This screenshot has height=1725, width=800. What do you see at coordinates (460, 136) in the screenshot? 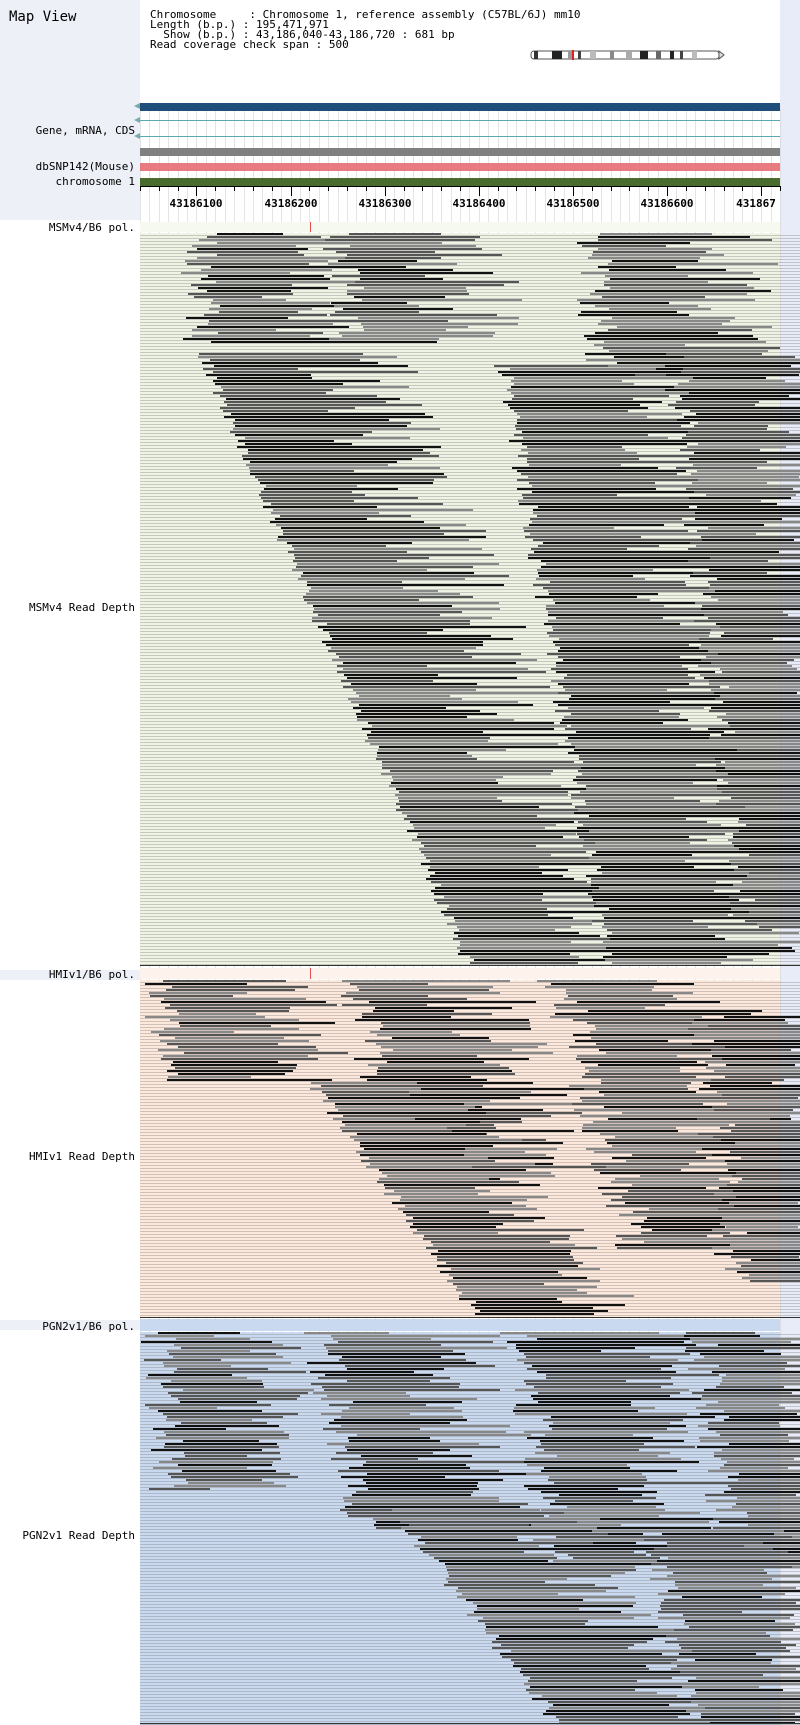
I see `cds-line` at bounding box center [460, 136].